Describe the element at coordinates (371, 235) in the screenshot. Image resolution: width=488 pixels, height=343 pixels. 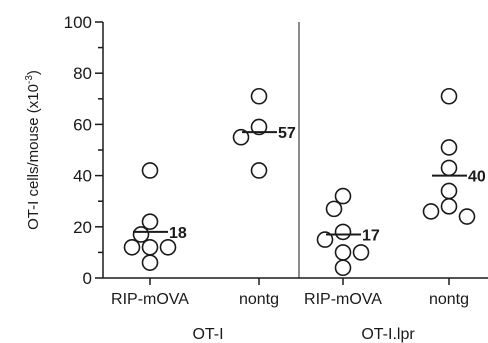
I see `mean-label: 17` at that location.